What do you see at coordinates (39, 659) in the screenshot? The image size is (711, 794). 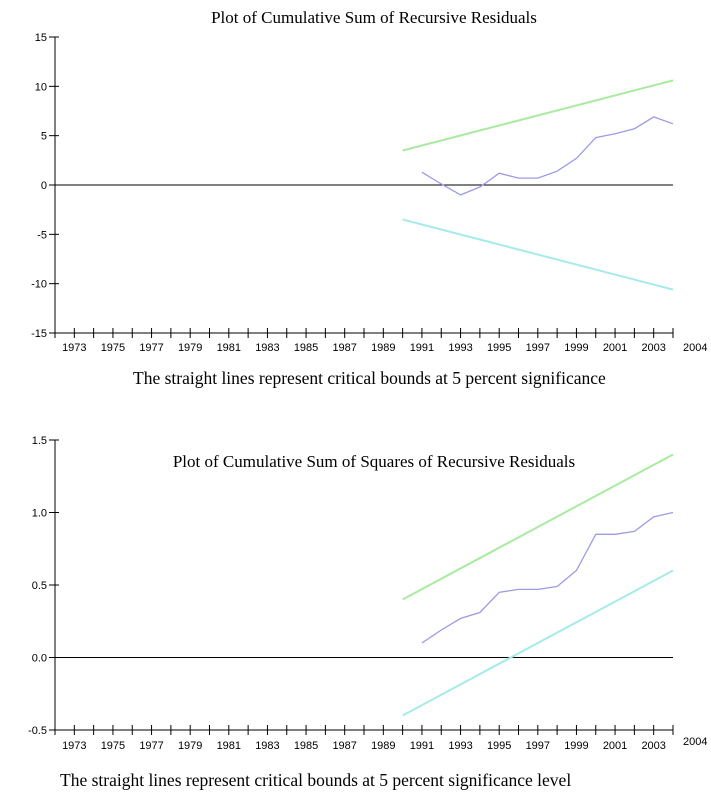 I see `y-tick-label: 0.0` at bounding box center [39, 659].